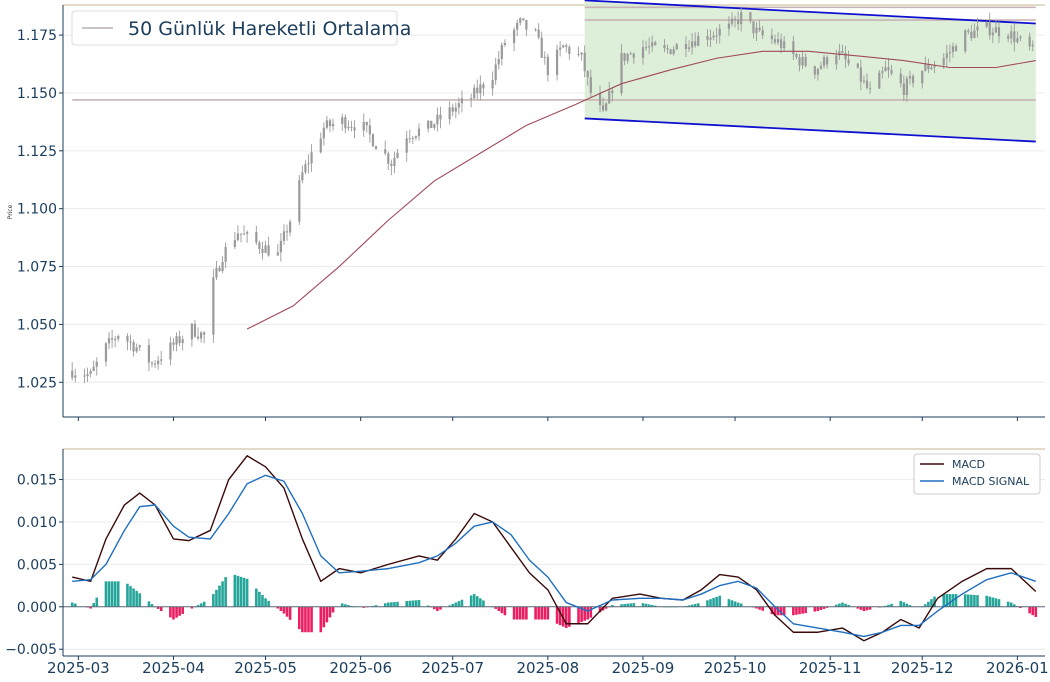  Describe the element at coordinates (548, 668) in the screenshot. I see `x-tick-label: 2025-08` at that location.